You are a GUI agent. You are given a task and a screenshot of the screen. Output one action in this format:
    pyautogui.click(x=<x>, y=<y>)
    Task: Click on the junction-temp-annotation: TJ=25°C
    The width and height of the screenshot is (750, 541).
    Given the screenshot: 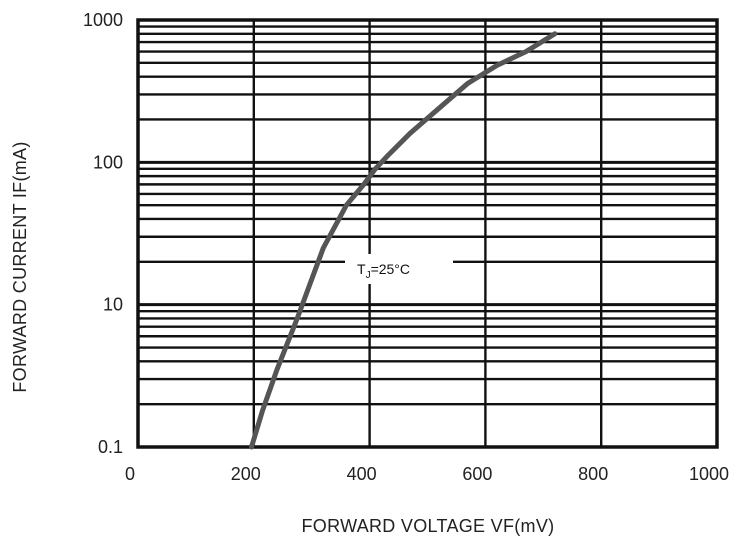 What is the action you would take?
    pyautogui.click(x=383, y=271)
    